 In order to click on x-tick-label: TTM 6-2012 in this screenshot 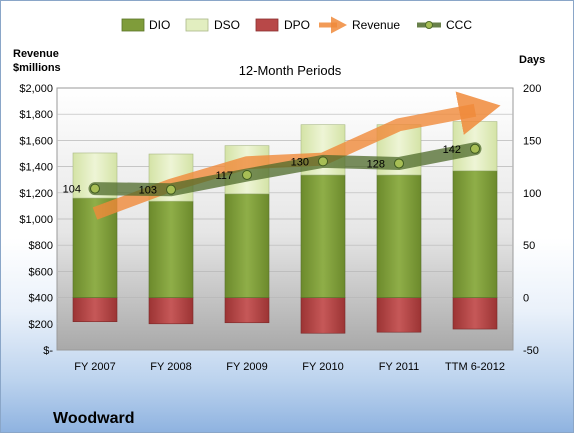, I will do `click(475, 367)`.